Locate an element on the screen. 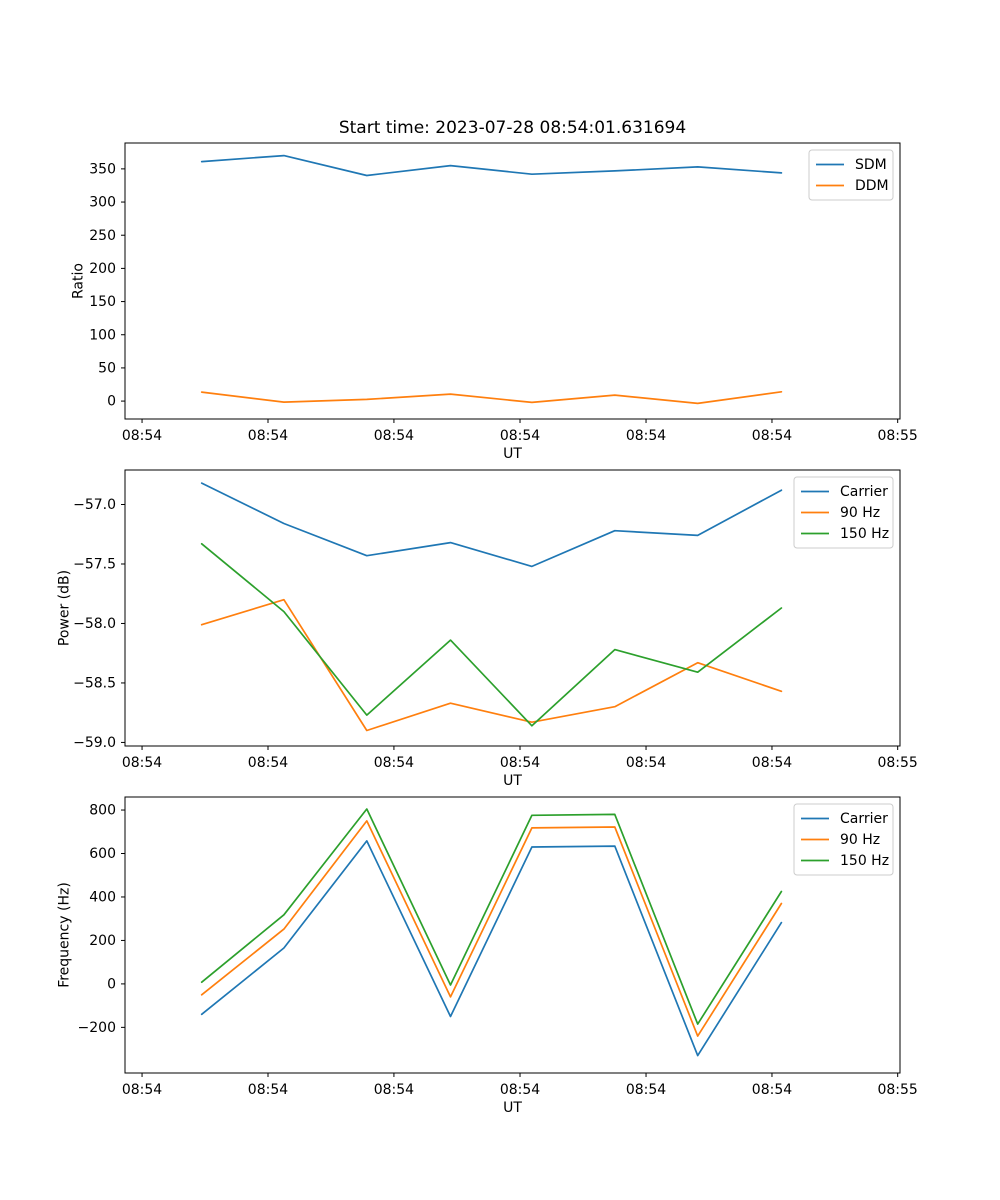 The width and height of the screenshot is (1000, 1200). y-tick-label: −200 is located at coordinates (97, 1028).